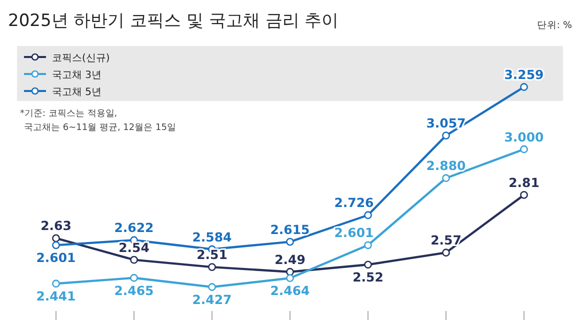 The image size is (580, 320). What do you see at coordinates (354, 202) in the screenshot?
I see `data-label: 2.726` at bounding box center [354, 202].